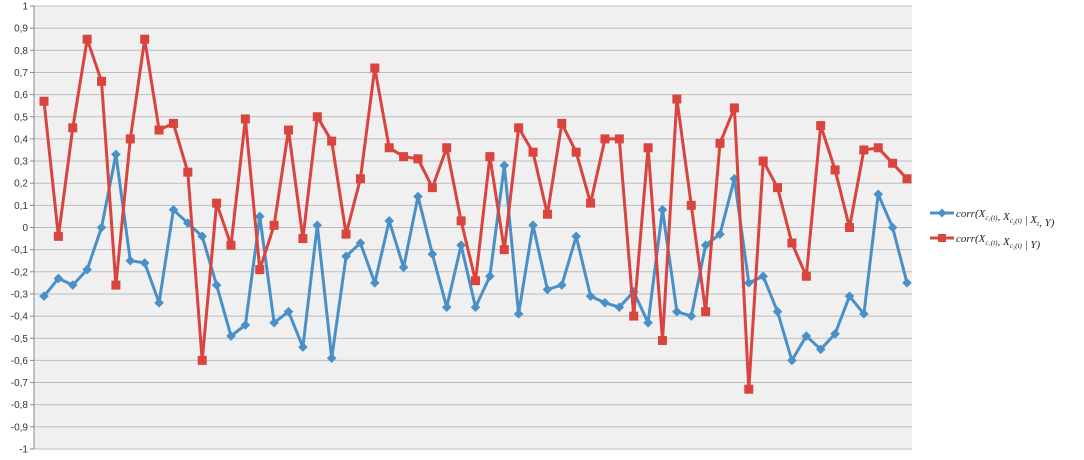 The height and width of the screenshot is (460, 1084). What do you see at coordinates (21, 29) in the screenshot?
I see `y-tick-label: 0,9` at bounding box center [21, 29].